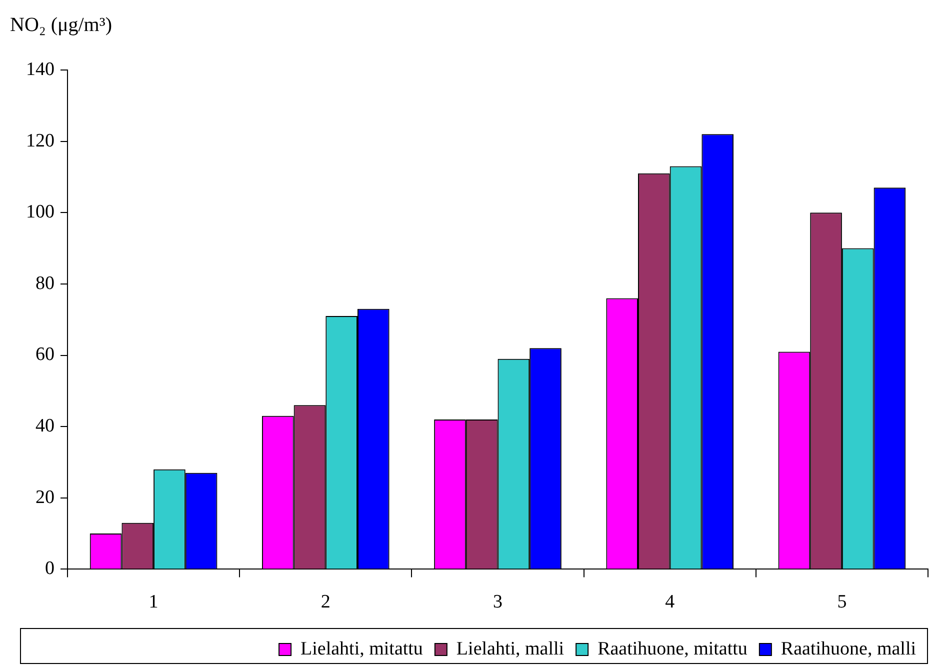  Describe the element at coordinates (61, 25) in the screenshot. I see `y-axis-title: NO₂ (μg/m³)` at that location.